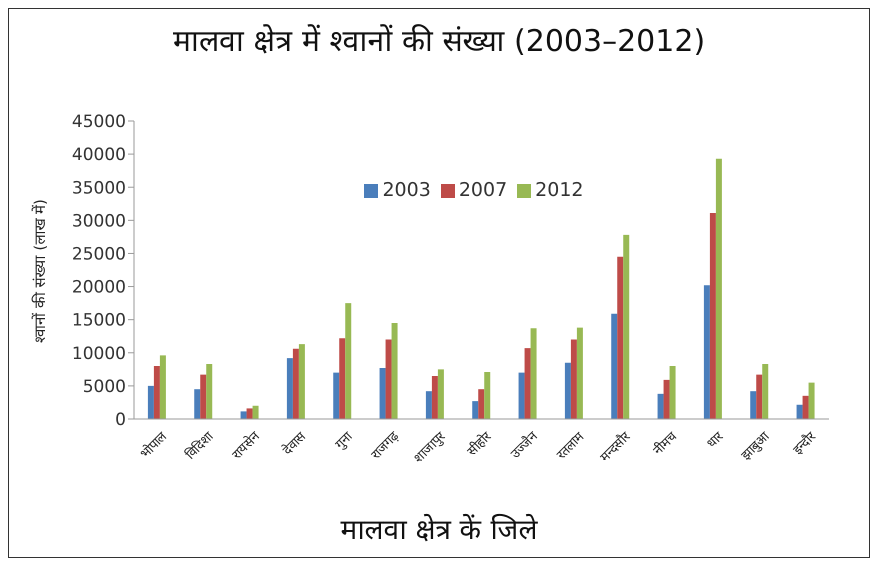 This screenshot has height=565, width=878. What do you see at coordinates (665, 443) in the screenshot?
I see `x-tick-label: नीमच` at bounding box center [665, 443].